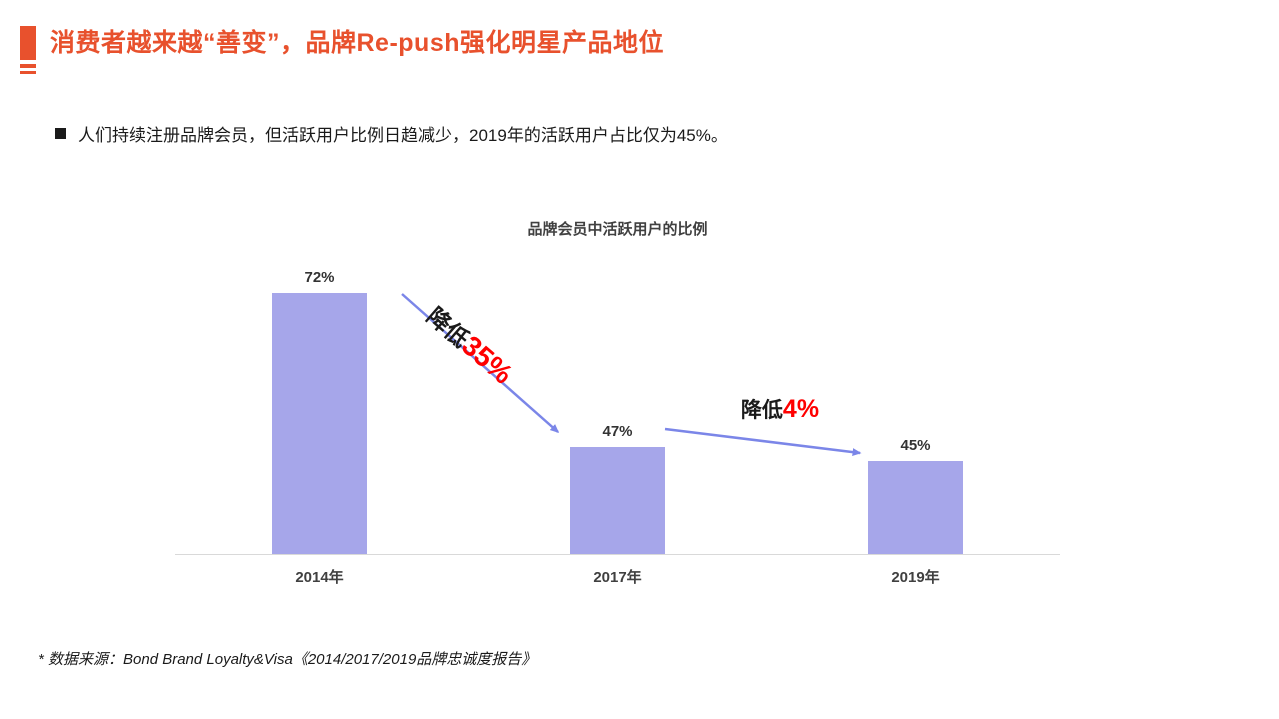 This screenshot has width=1279, height=719. What do you see at coordinates (319, 277) in the screenshot?
I see `bar-value-label: 72%` at bounding box center [319, 277].